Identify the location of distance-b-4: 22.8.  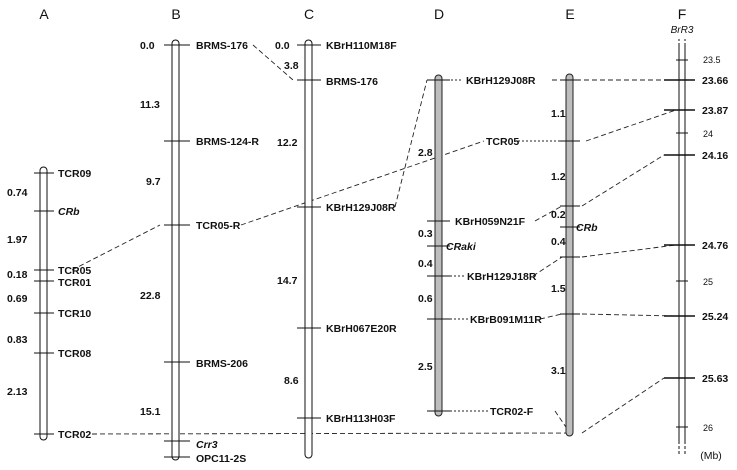
(150, 296).